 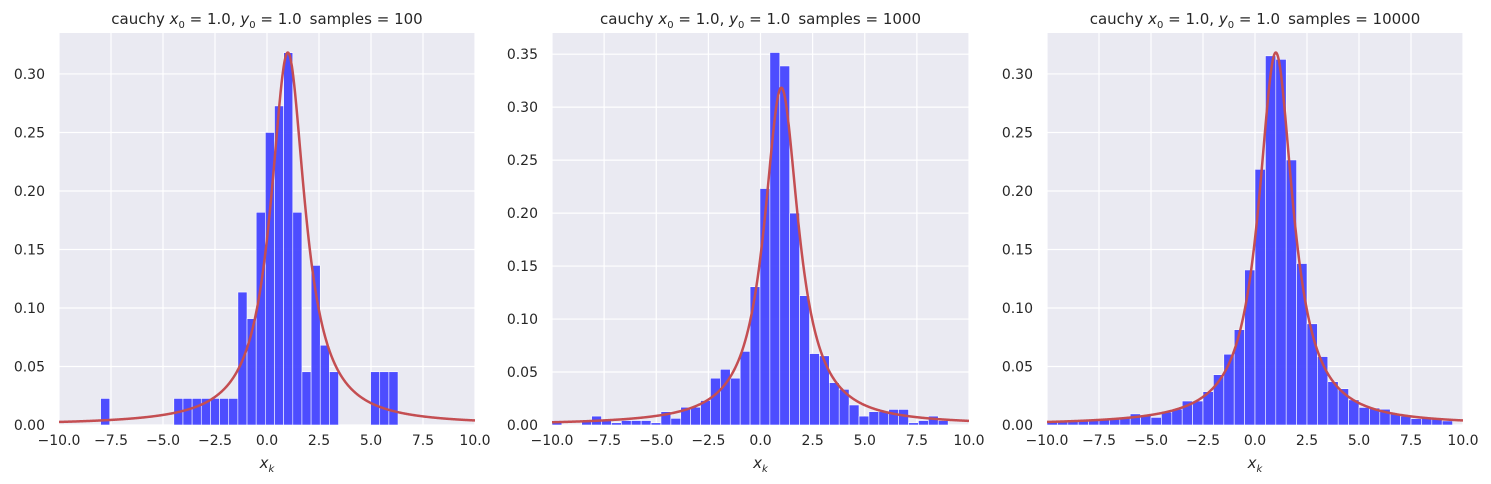 I want to click on title-y-symbol: y, so click(x=244, y=19).